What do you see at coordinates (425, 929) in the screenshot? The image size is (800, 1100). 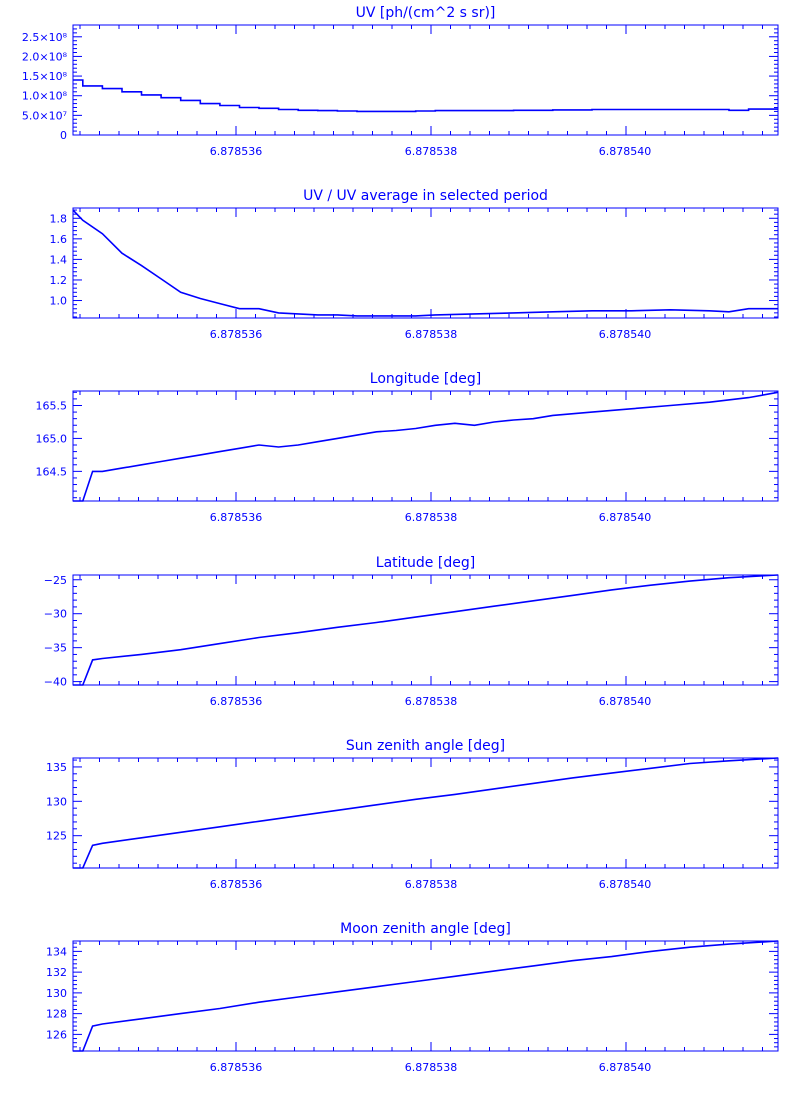 I see `chart-title: Moon zenith angle [deg]` at bounding box center [425, 929].